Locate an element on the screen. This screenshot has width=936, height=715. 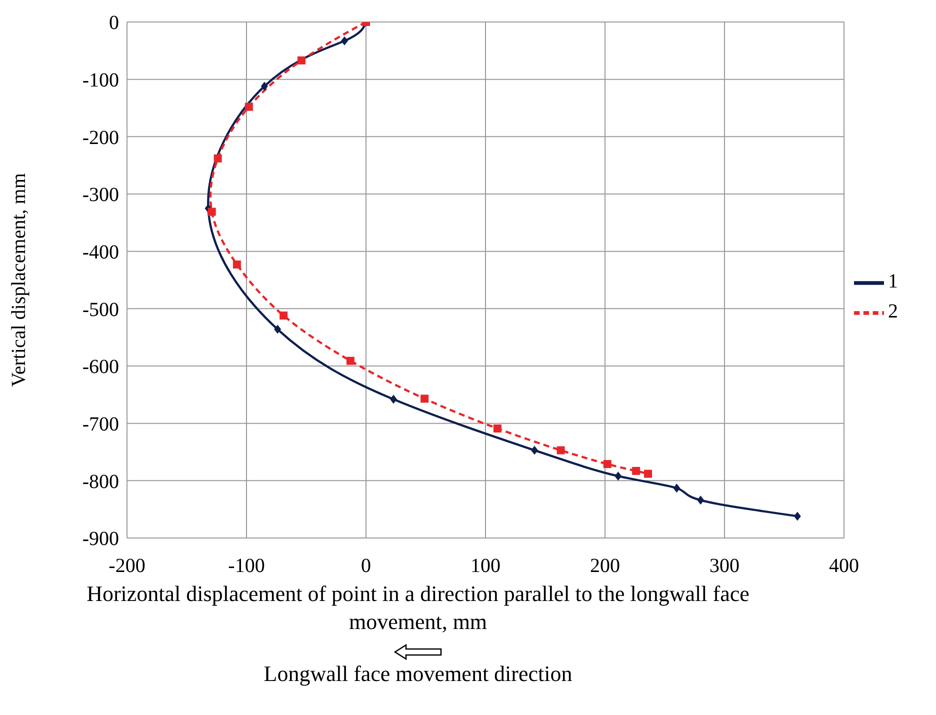
y-tick-label: -200 is located at coordinates (100, 137).